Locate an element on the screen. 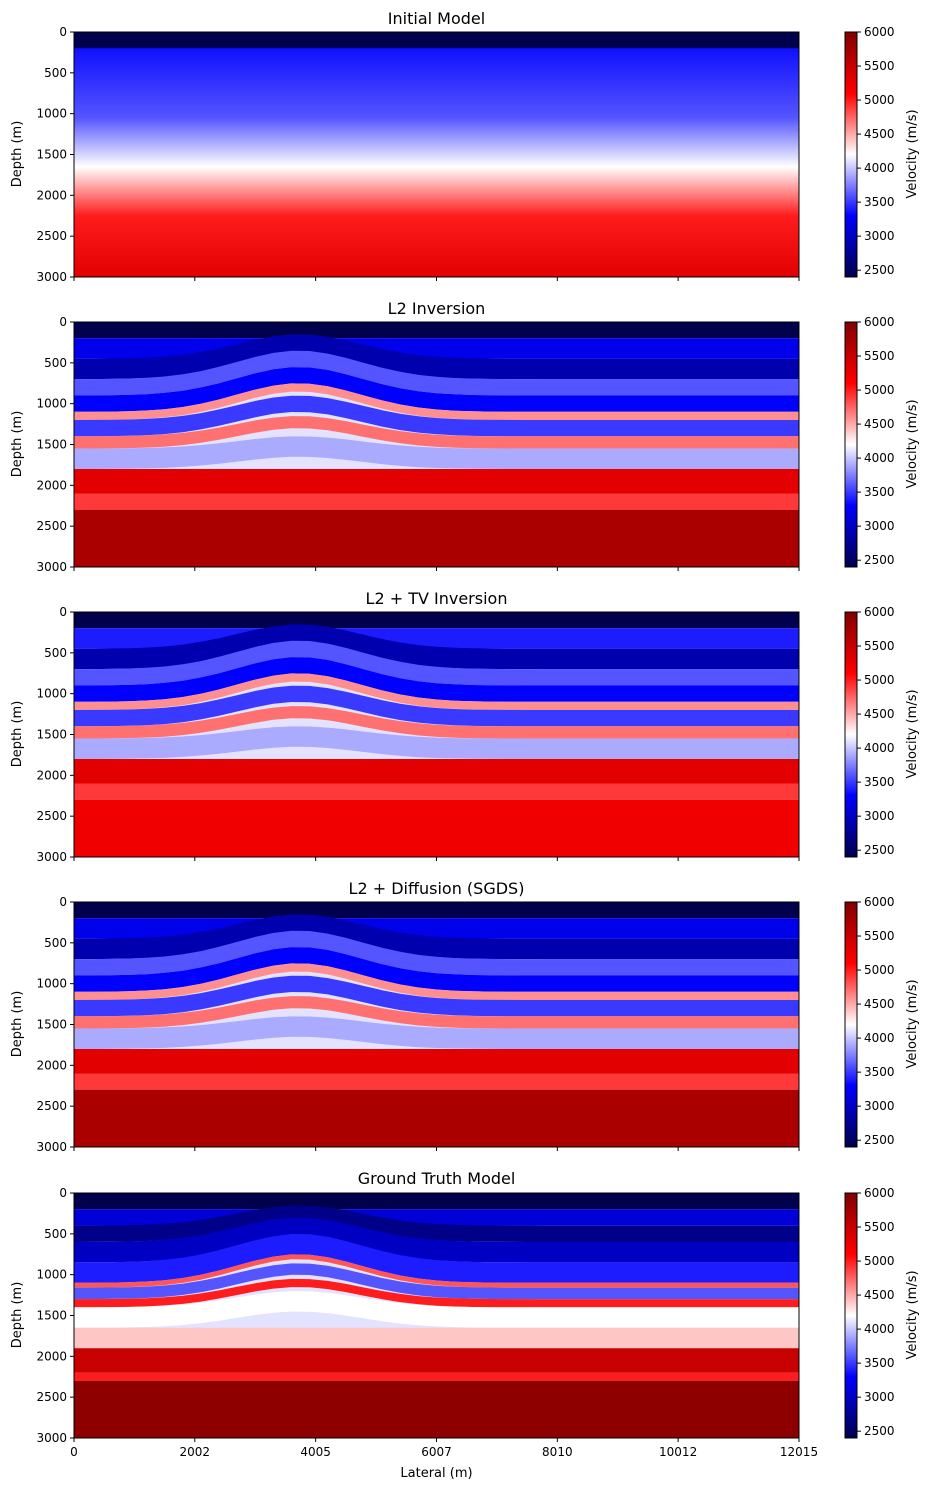 The image size is (930, 1490). panel-title: L2 + Diffusion (SGDS) is located at coordinates (437, 888).